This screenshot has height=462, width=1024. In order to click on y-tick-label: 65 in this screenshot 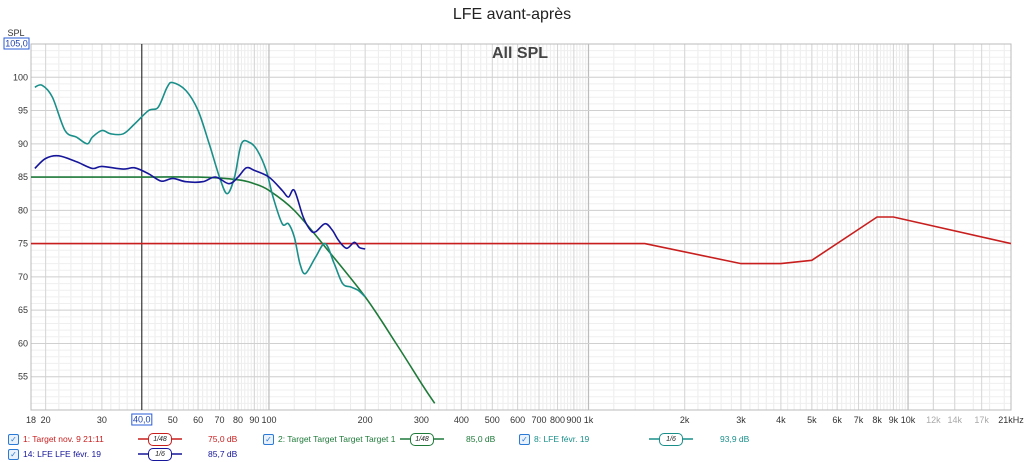, I will do `click(23, 310)`.